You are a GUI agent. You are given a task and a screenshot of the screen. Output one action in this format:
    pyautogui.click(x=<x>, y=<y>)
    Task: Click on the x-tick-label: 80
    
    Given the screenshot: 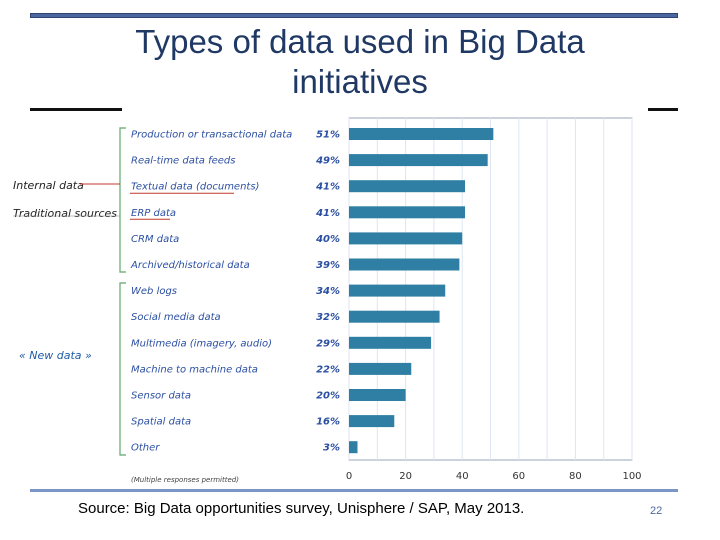 What is the action you would take?
    pyautogui.click(x=575, y=476)
    